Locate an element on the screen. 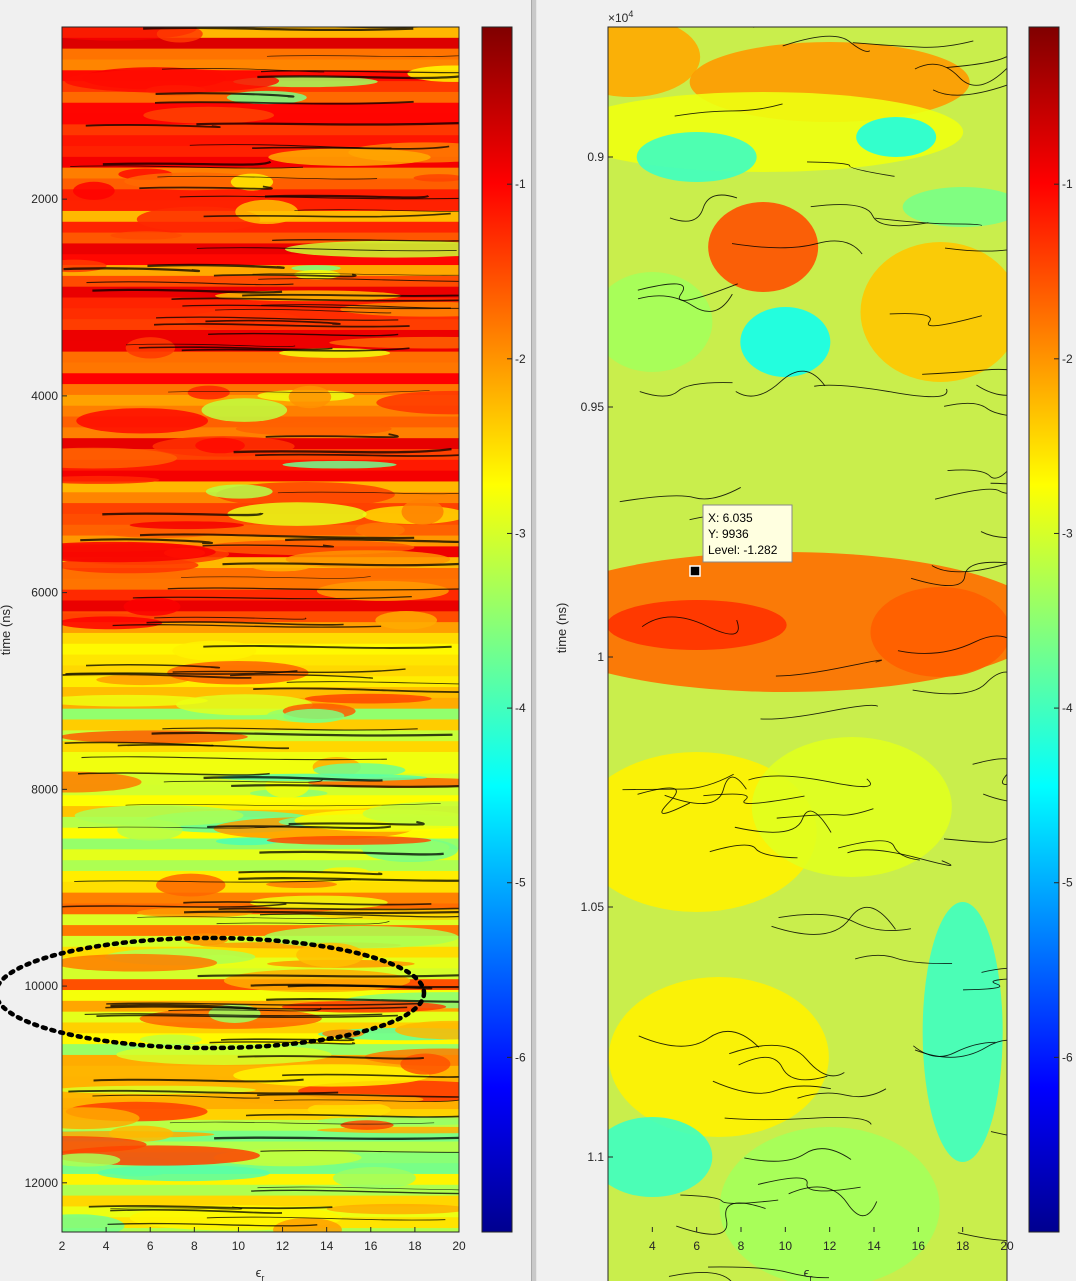 The image size is (1076, 1281). figure-divider is located at coordinates (534, 640).